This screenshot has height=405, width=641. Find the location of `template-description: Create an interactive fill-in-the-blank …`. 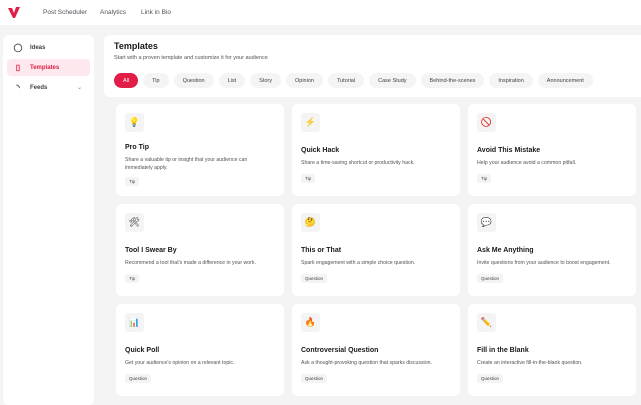

template-description: Create an interactive fill-in-the-blank … is located at coordinates (530, 363).